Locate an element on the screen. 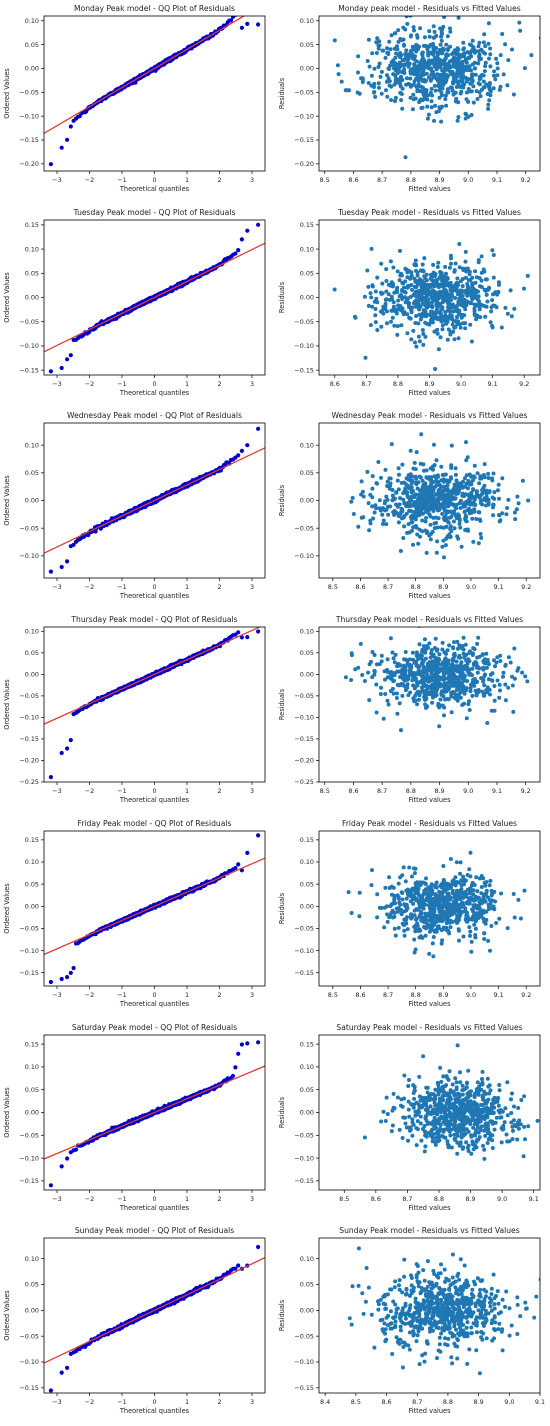  x-tick-label: 9.0 is located at coordinates (461, 384).